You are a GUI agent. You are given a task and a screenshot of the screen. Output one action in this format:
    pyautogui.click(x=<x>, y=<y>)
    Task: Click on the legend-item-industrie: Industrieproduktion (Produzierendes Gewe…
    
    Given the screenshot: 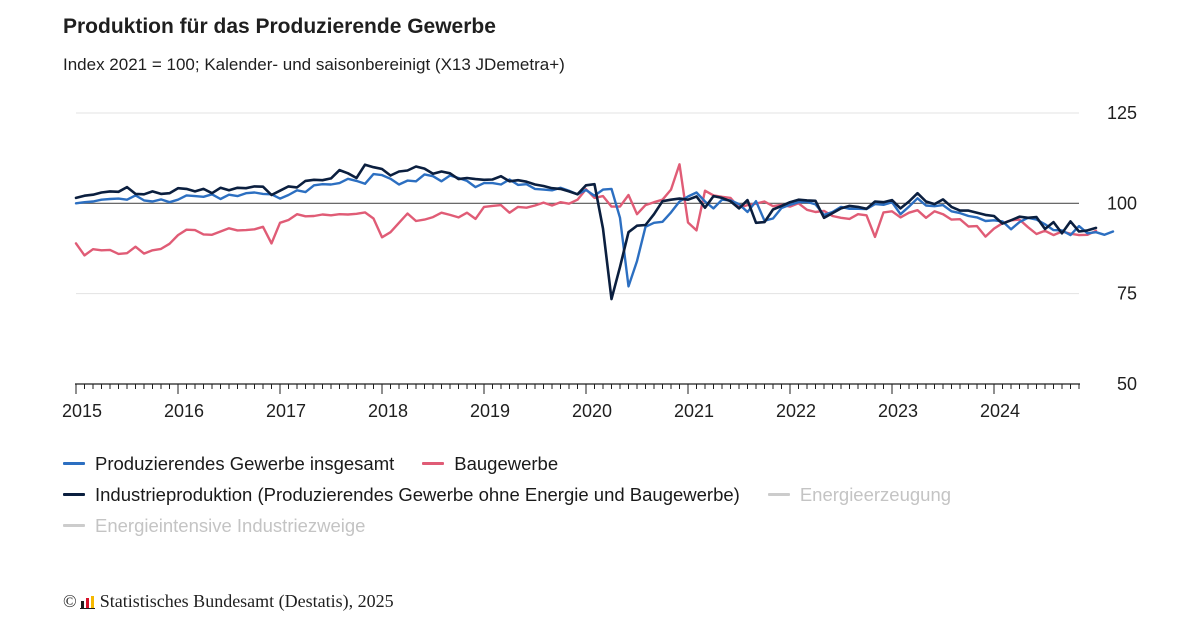 What is the action you would take?
    pyautogui.click(x=401, y=495)
    